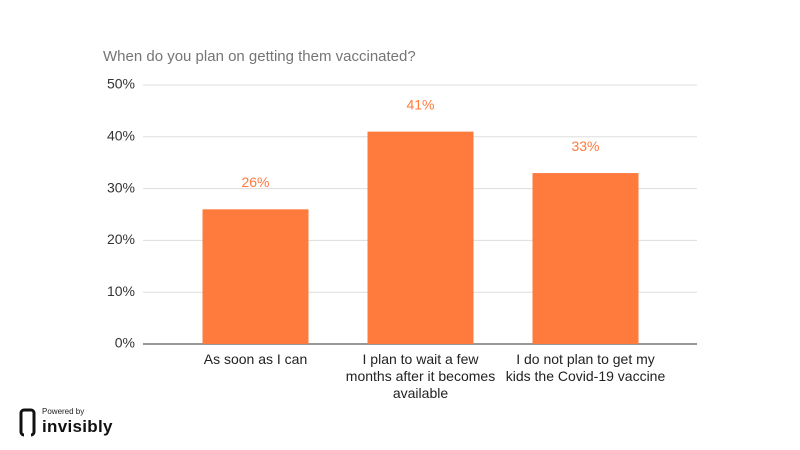  I want to click on value-label: 26%, so click(255, 182).